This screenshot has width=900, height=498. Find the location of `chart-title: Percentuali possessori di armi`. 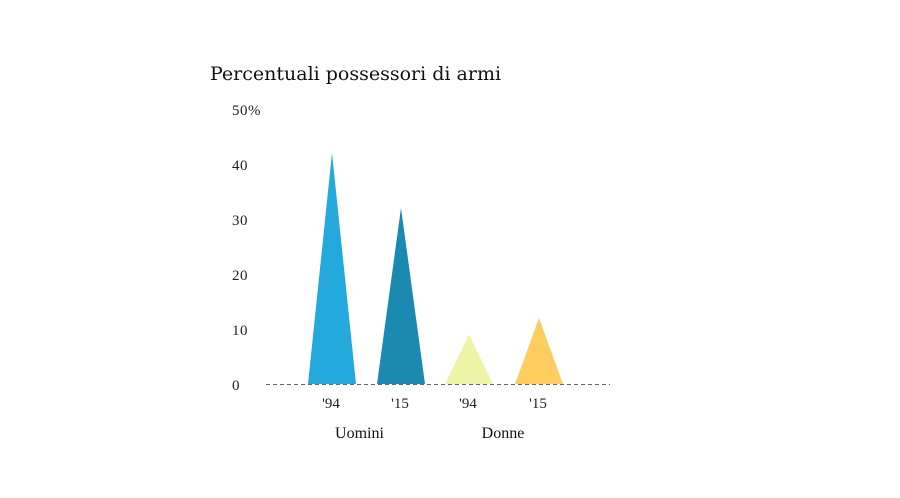

chart-title: Percentuali possessori di armi is located at coordinates (355, 74).